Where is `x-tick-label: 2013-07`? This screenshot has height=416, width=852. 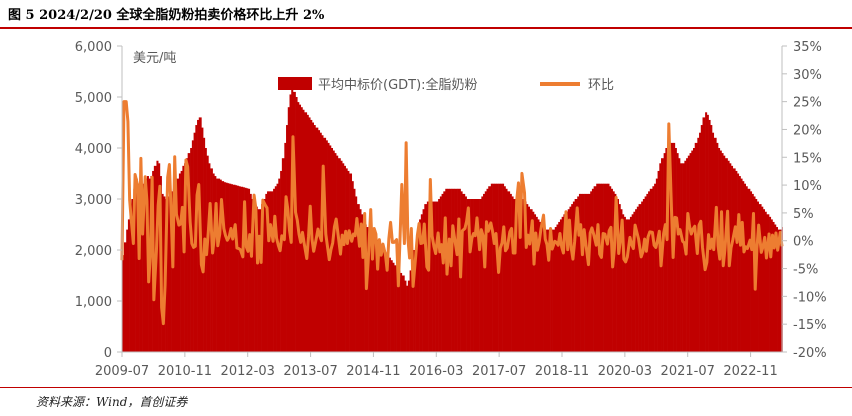
x-tick-label: 2013-07 is located at coordinates (310, 371).